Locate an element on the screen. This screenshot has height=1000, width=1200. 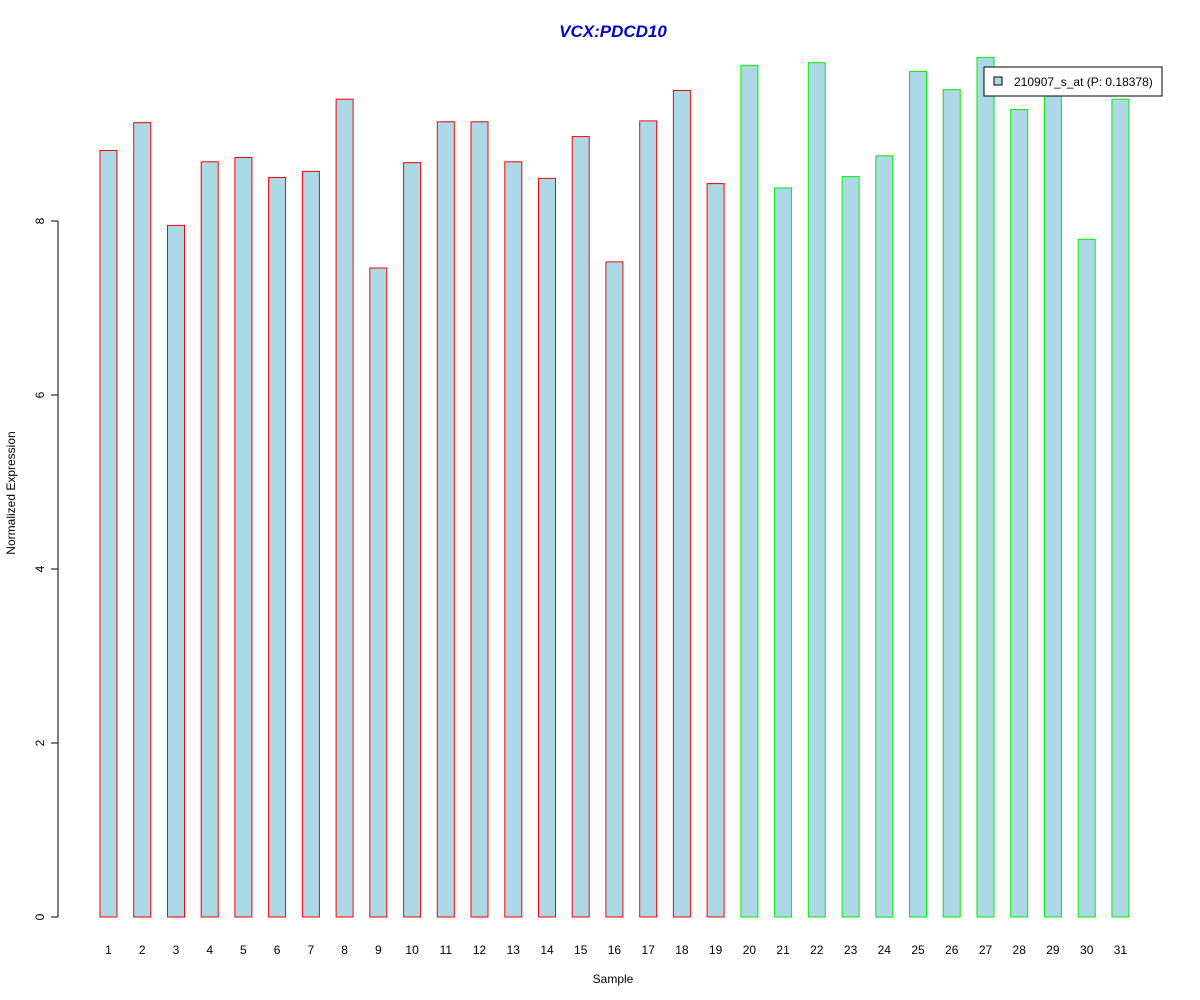
x-tick-label: 4 is located at coordinates (209, 950).